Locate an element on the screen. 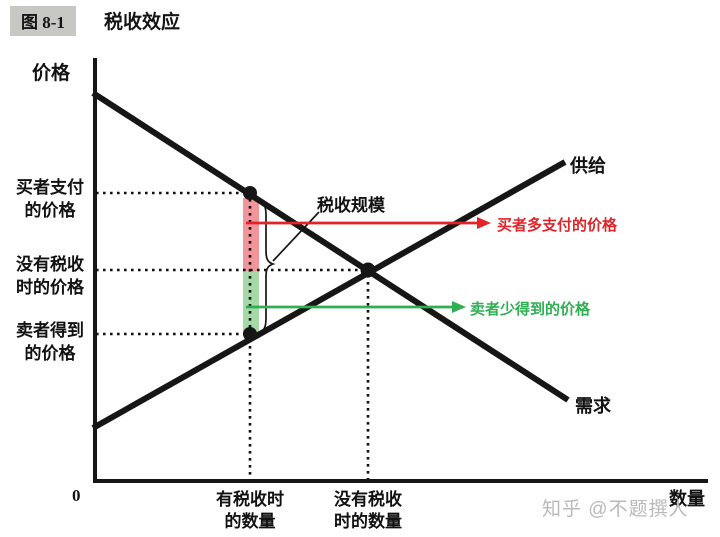 The height and width of the screenshot is (537, 720). buyer-price-point is located at coordinates (250, 193).